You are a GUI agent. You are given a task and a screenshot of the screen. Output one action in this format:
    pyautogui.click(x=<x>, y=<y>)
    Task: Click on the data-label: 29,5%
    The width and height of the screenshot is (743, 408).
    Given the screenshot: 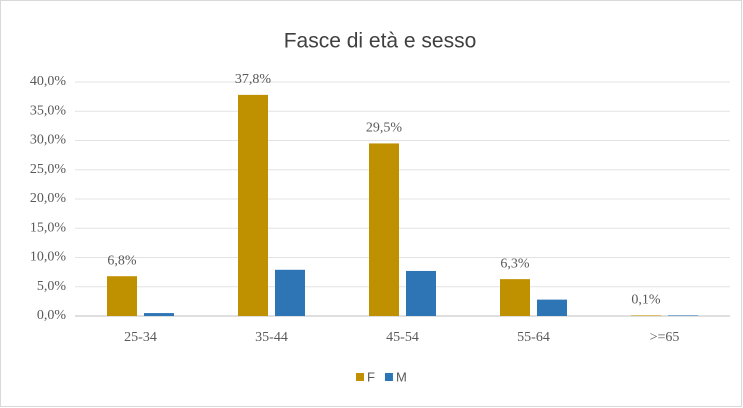 What is the action you would take?
    pyautogui.click(x=384, y=128)
    